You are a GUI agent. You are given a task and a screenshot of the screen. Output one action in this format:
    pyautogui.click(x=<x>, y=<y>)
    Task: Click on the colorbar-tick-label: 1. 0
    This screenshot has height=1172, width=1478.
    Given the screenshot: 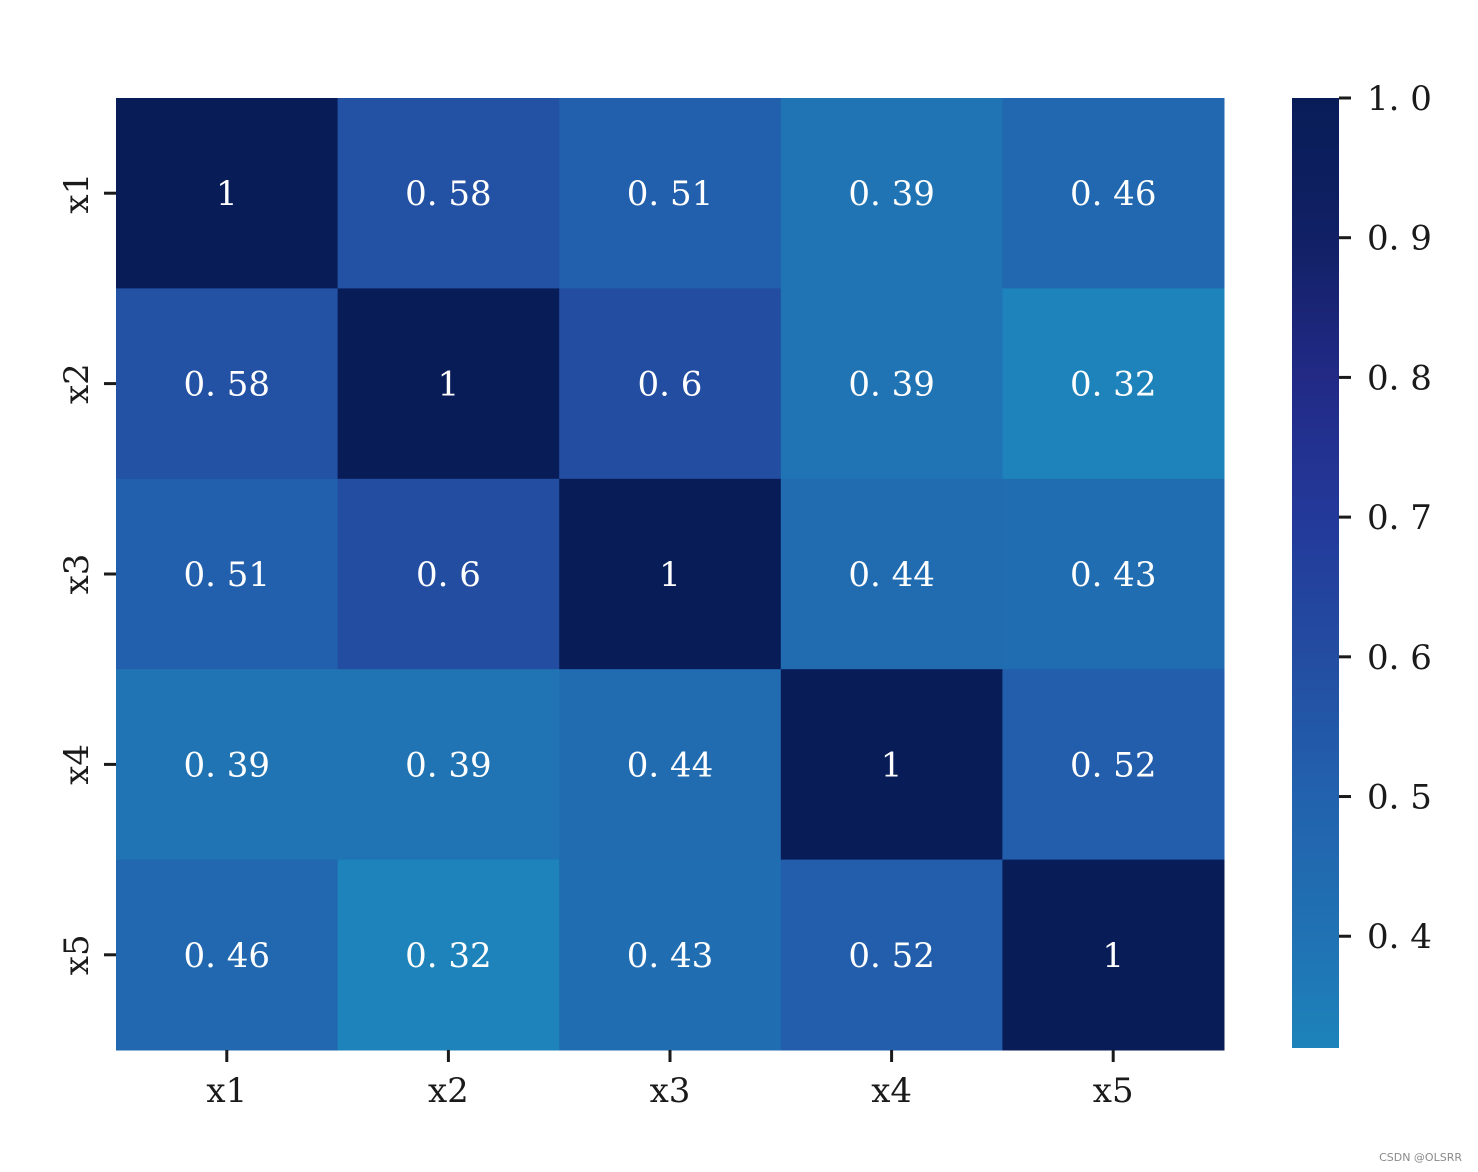 What is the action you would take?
    pyautogui.click(x=1399, y=99)
    